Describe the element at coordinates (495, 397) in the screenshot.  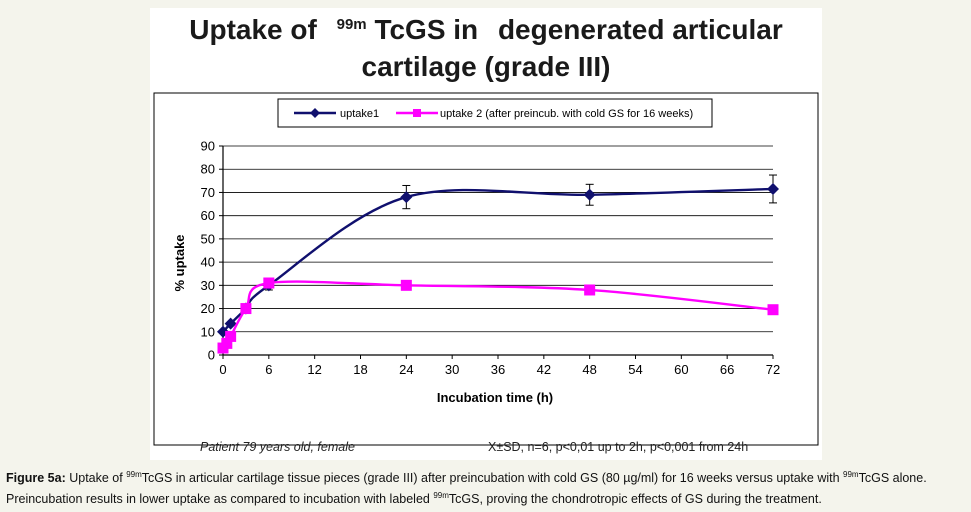
I see `x-axis-title: Incubation time (h)` at that location.